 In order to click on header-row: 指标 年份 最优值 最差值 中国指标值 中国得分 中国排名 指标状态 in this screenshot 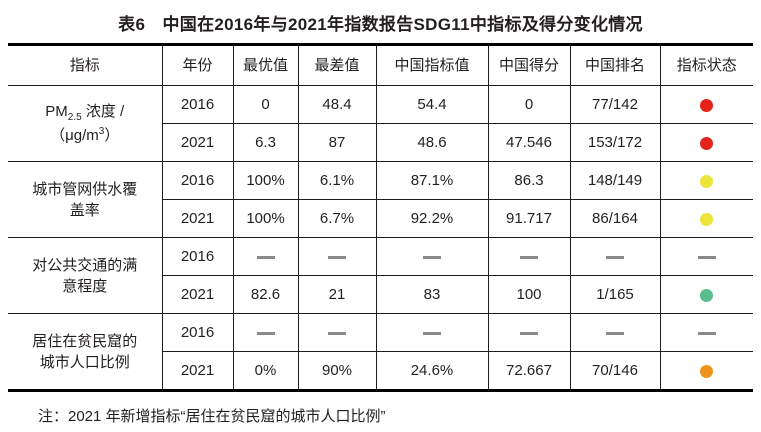, I will do `click(380, 65)`.